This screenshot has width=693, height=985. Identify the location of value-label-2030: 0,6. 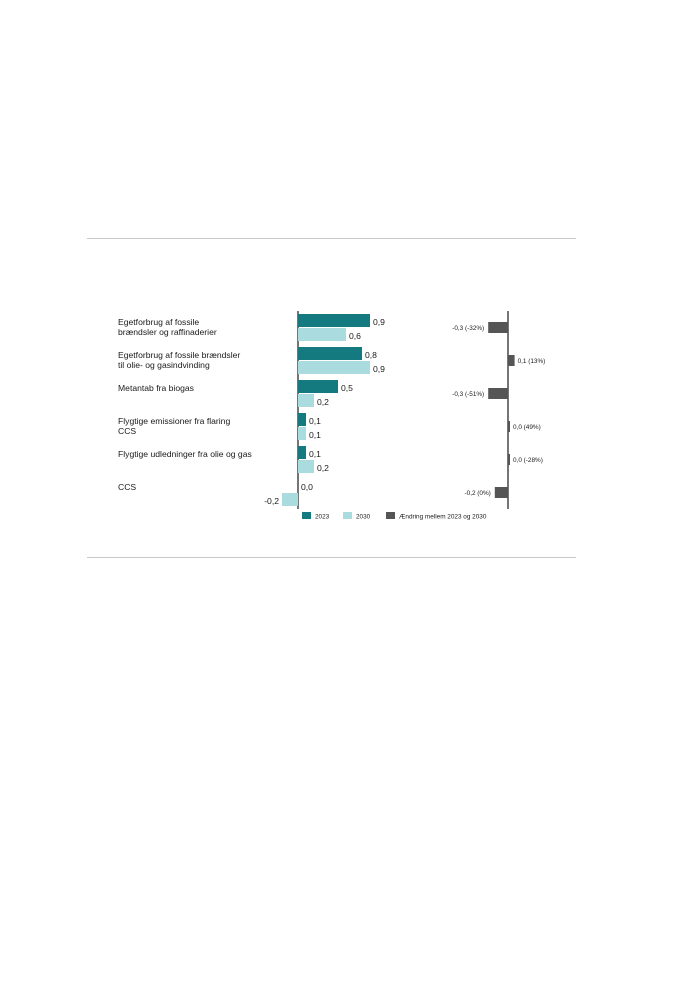
(355, 336).